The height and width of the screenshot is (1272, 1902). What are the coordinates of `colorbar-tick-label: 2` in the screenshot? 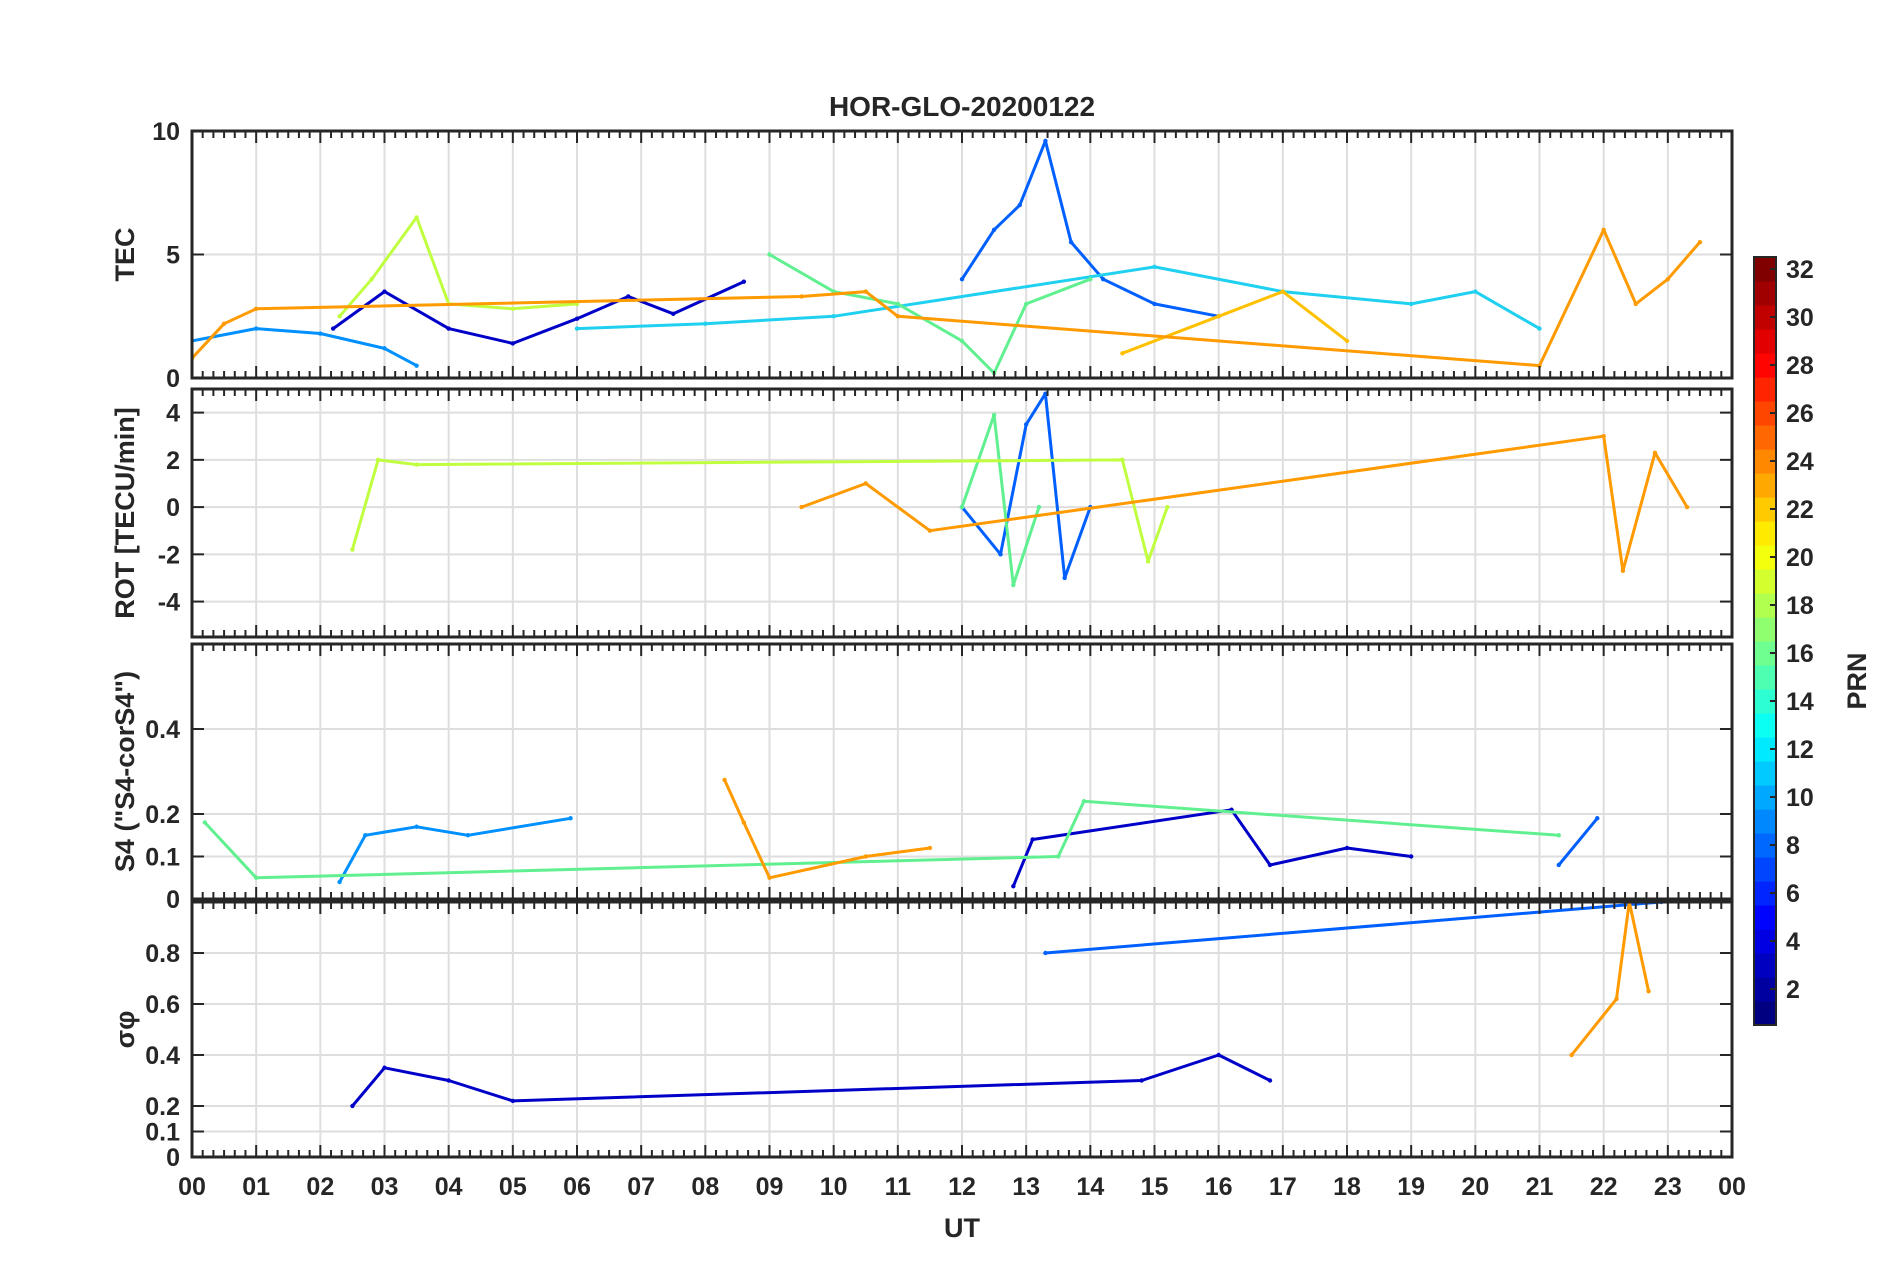 It's located at (1793, 990).